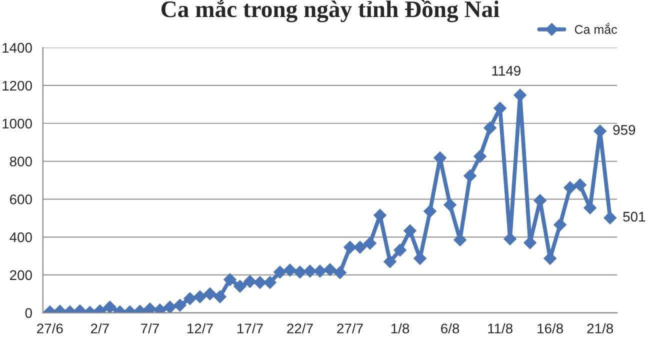 The width and height of the screenshot is (660, 340). What do you see at coordinates (21, 237) in the screenshot?
I see `y-tick-label: 400` at bounding box center [21, 237].